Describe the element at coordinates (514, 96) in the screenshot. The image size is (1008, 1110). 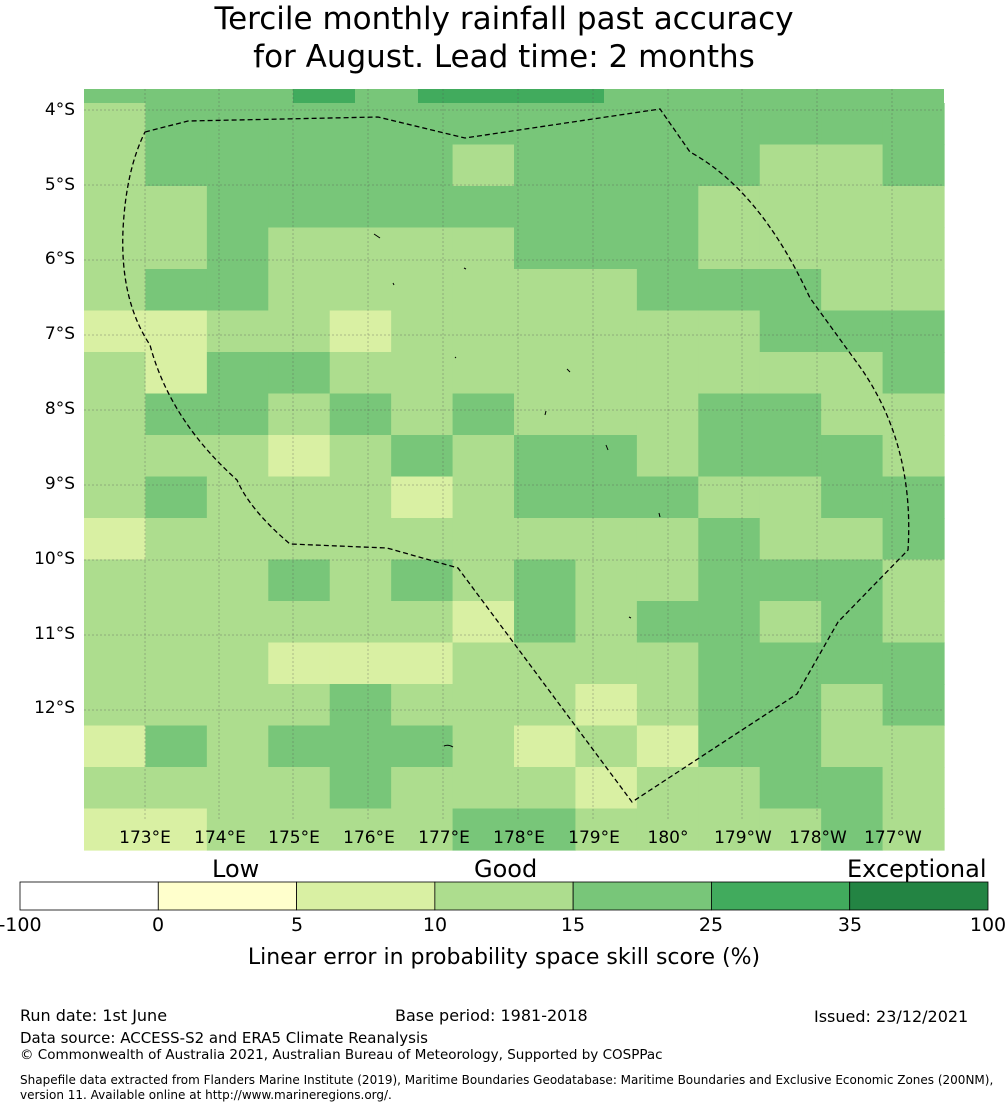
I see `skill-grid-top-row` at that location.